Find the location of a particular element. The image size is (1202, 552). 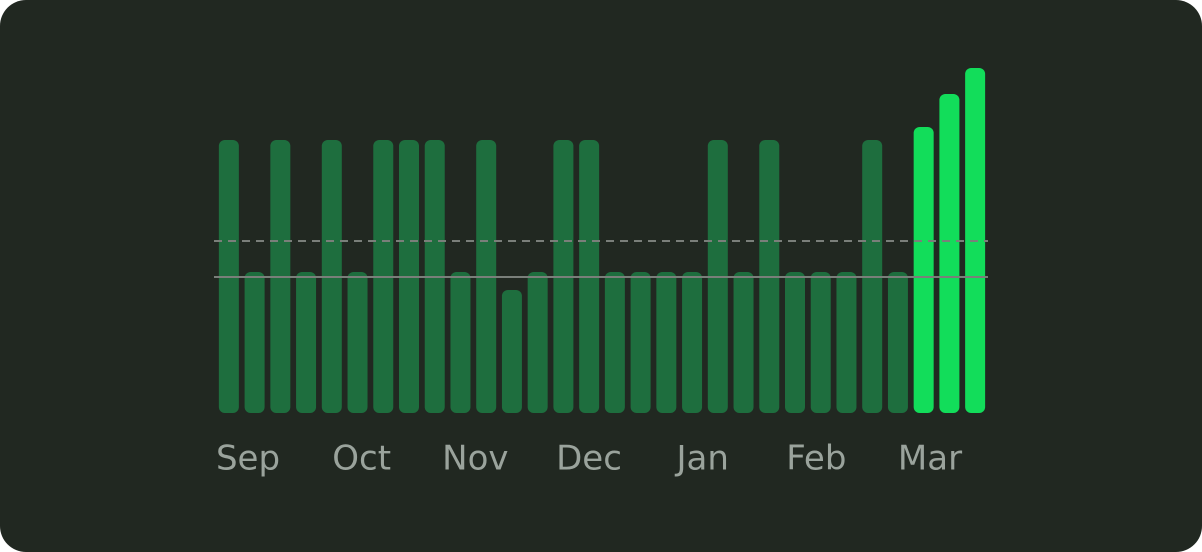

x-label: Nov is located at coordinates (475, 459).